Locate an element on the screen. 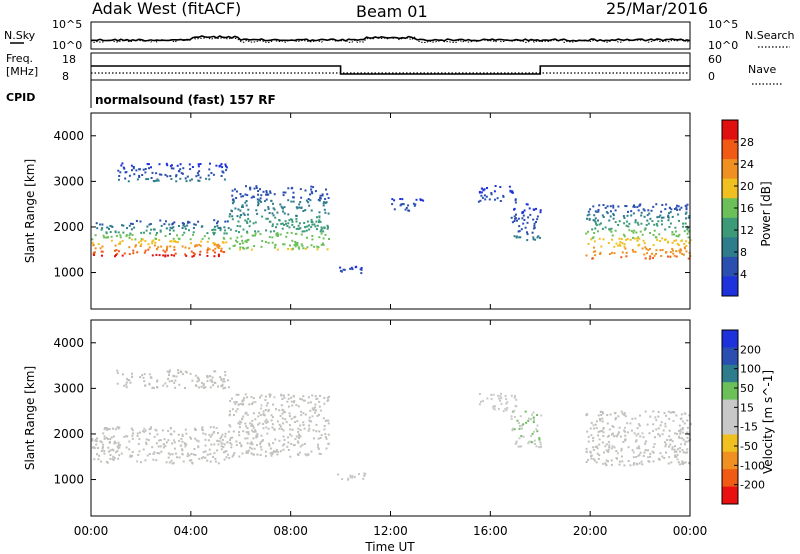 The width and height of the screenshot is (800, 554). time-tick-label: 00:00 is located at coordinates (91, 531).